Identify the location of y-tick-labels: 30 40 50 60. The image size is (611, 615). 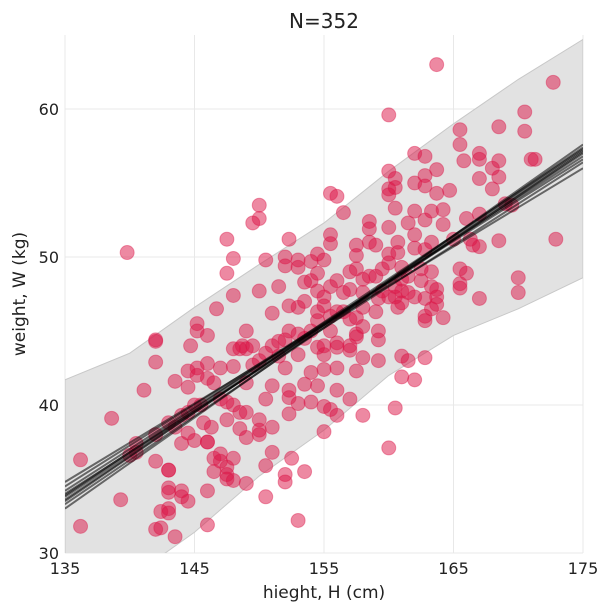
(49, 331).